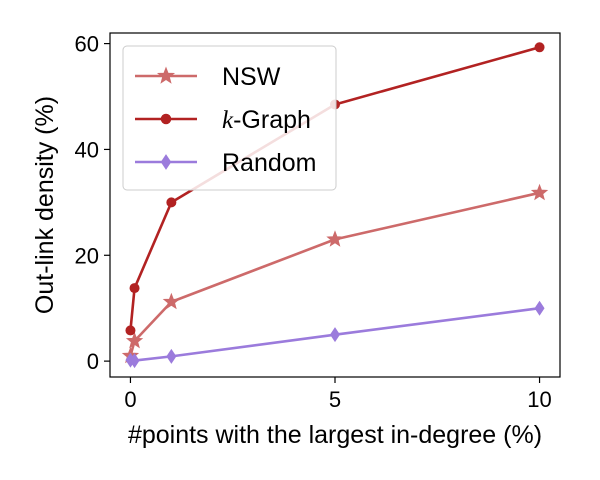 The image size is (600, 480). What do you see at coordinates (539, 399) in the screenshot?
I see `x-tick-label: 10` at bounding box center [539, 399].